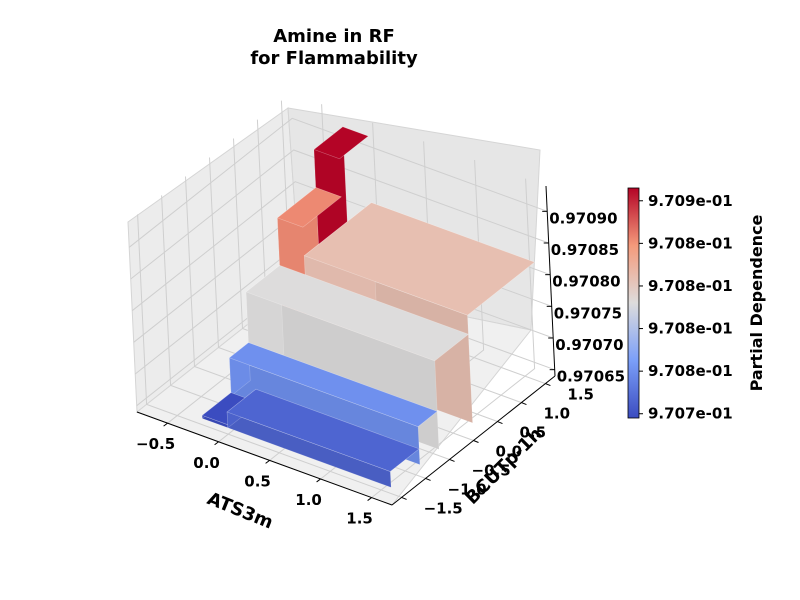 The image size is (800, 600). What do you see at coordinates (556, 414) in the screenshot?
I see `y-tick-label: 1.0` at bounding box center [556, 414].